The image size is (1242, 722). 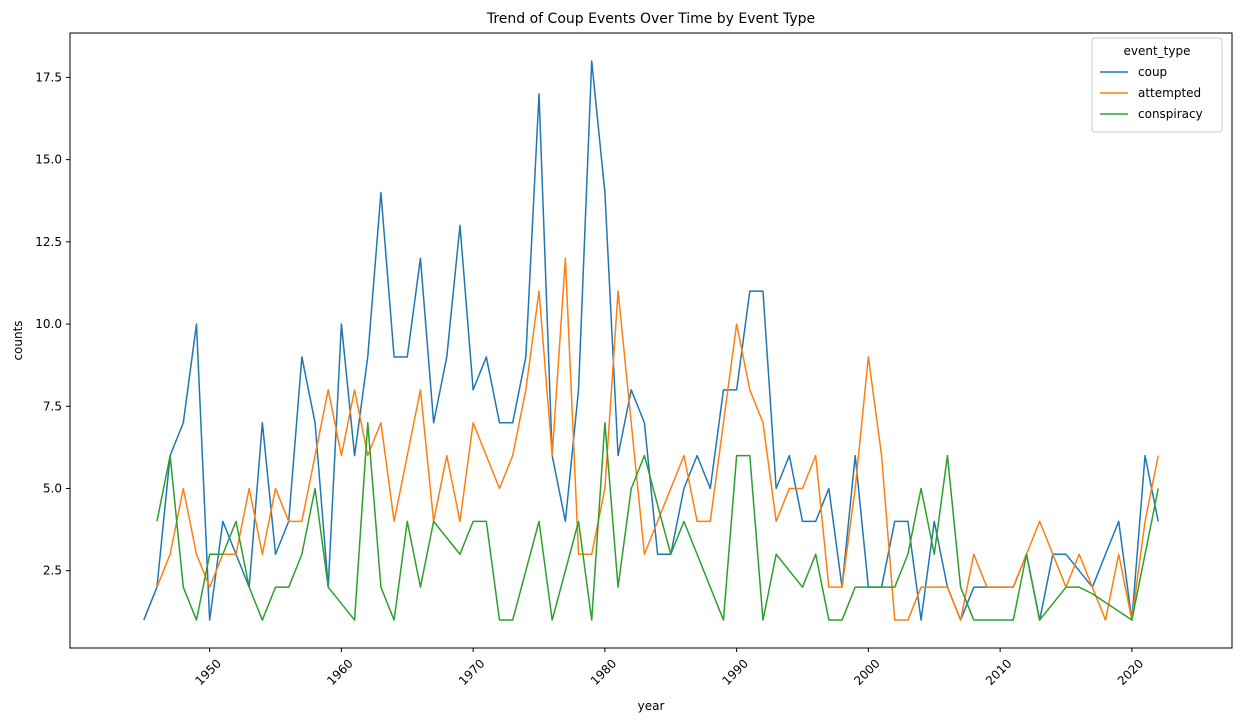 What do you see at coordinates (339, 671) in the screenshot?
I see `x-tick-label: 1960` at bounding box center [339, 671].